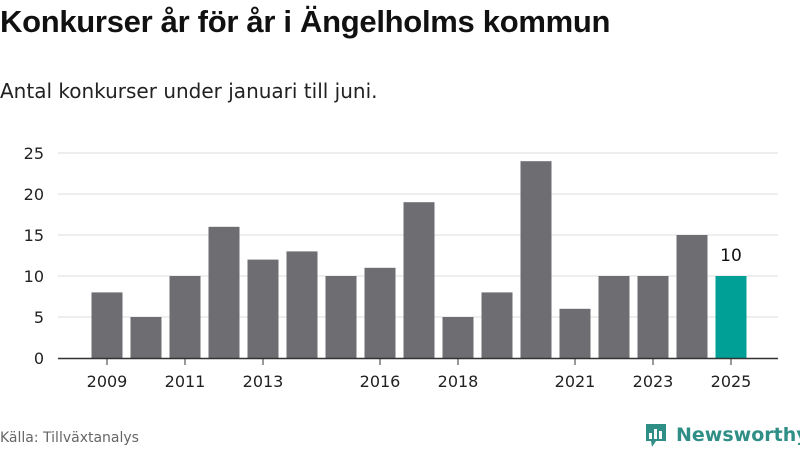  I want to click on x-tick-label: 2009, so click(107, 381).